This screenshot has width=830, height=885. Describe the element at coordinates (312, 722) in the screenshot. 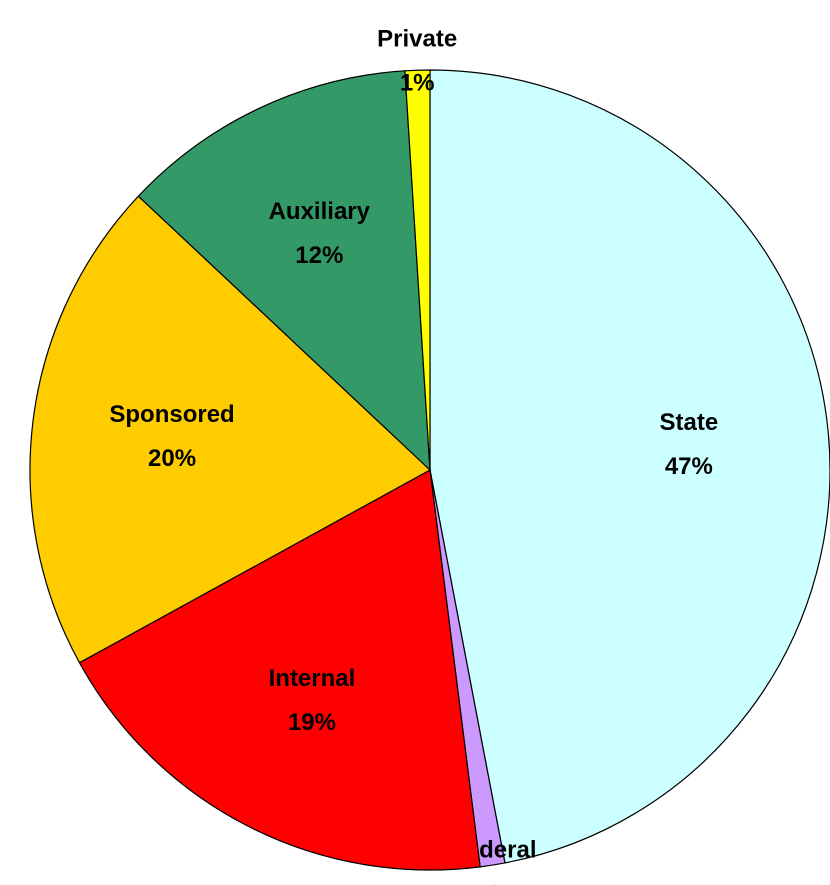

I see `slice-value: 19%` at that location.